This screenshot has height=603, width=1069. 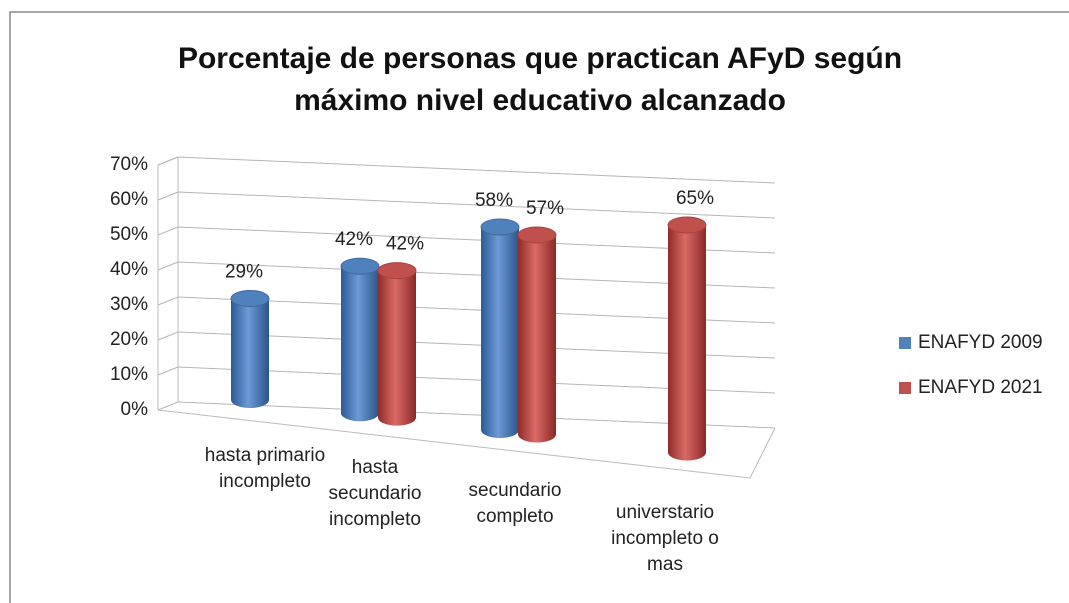 I want to click on y-tick-label: 50%, so click(x=129, y=234).